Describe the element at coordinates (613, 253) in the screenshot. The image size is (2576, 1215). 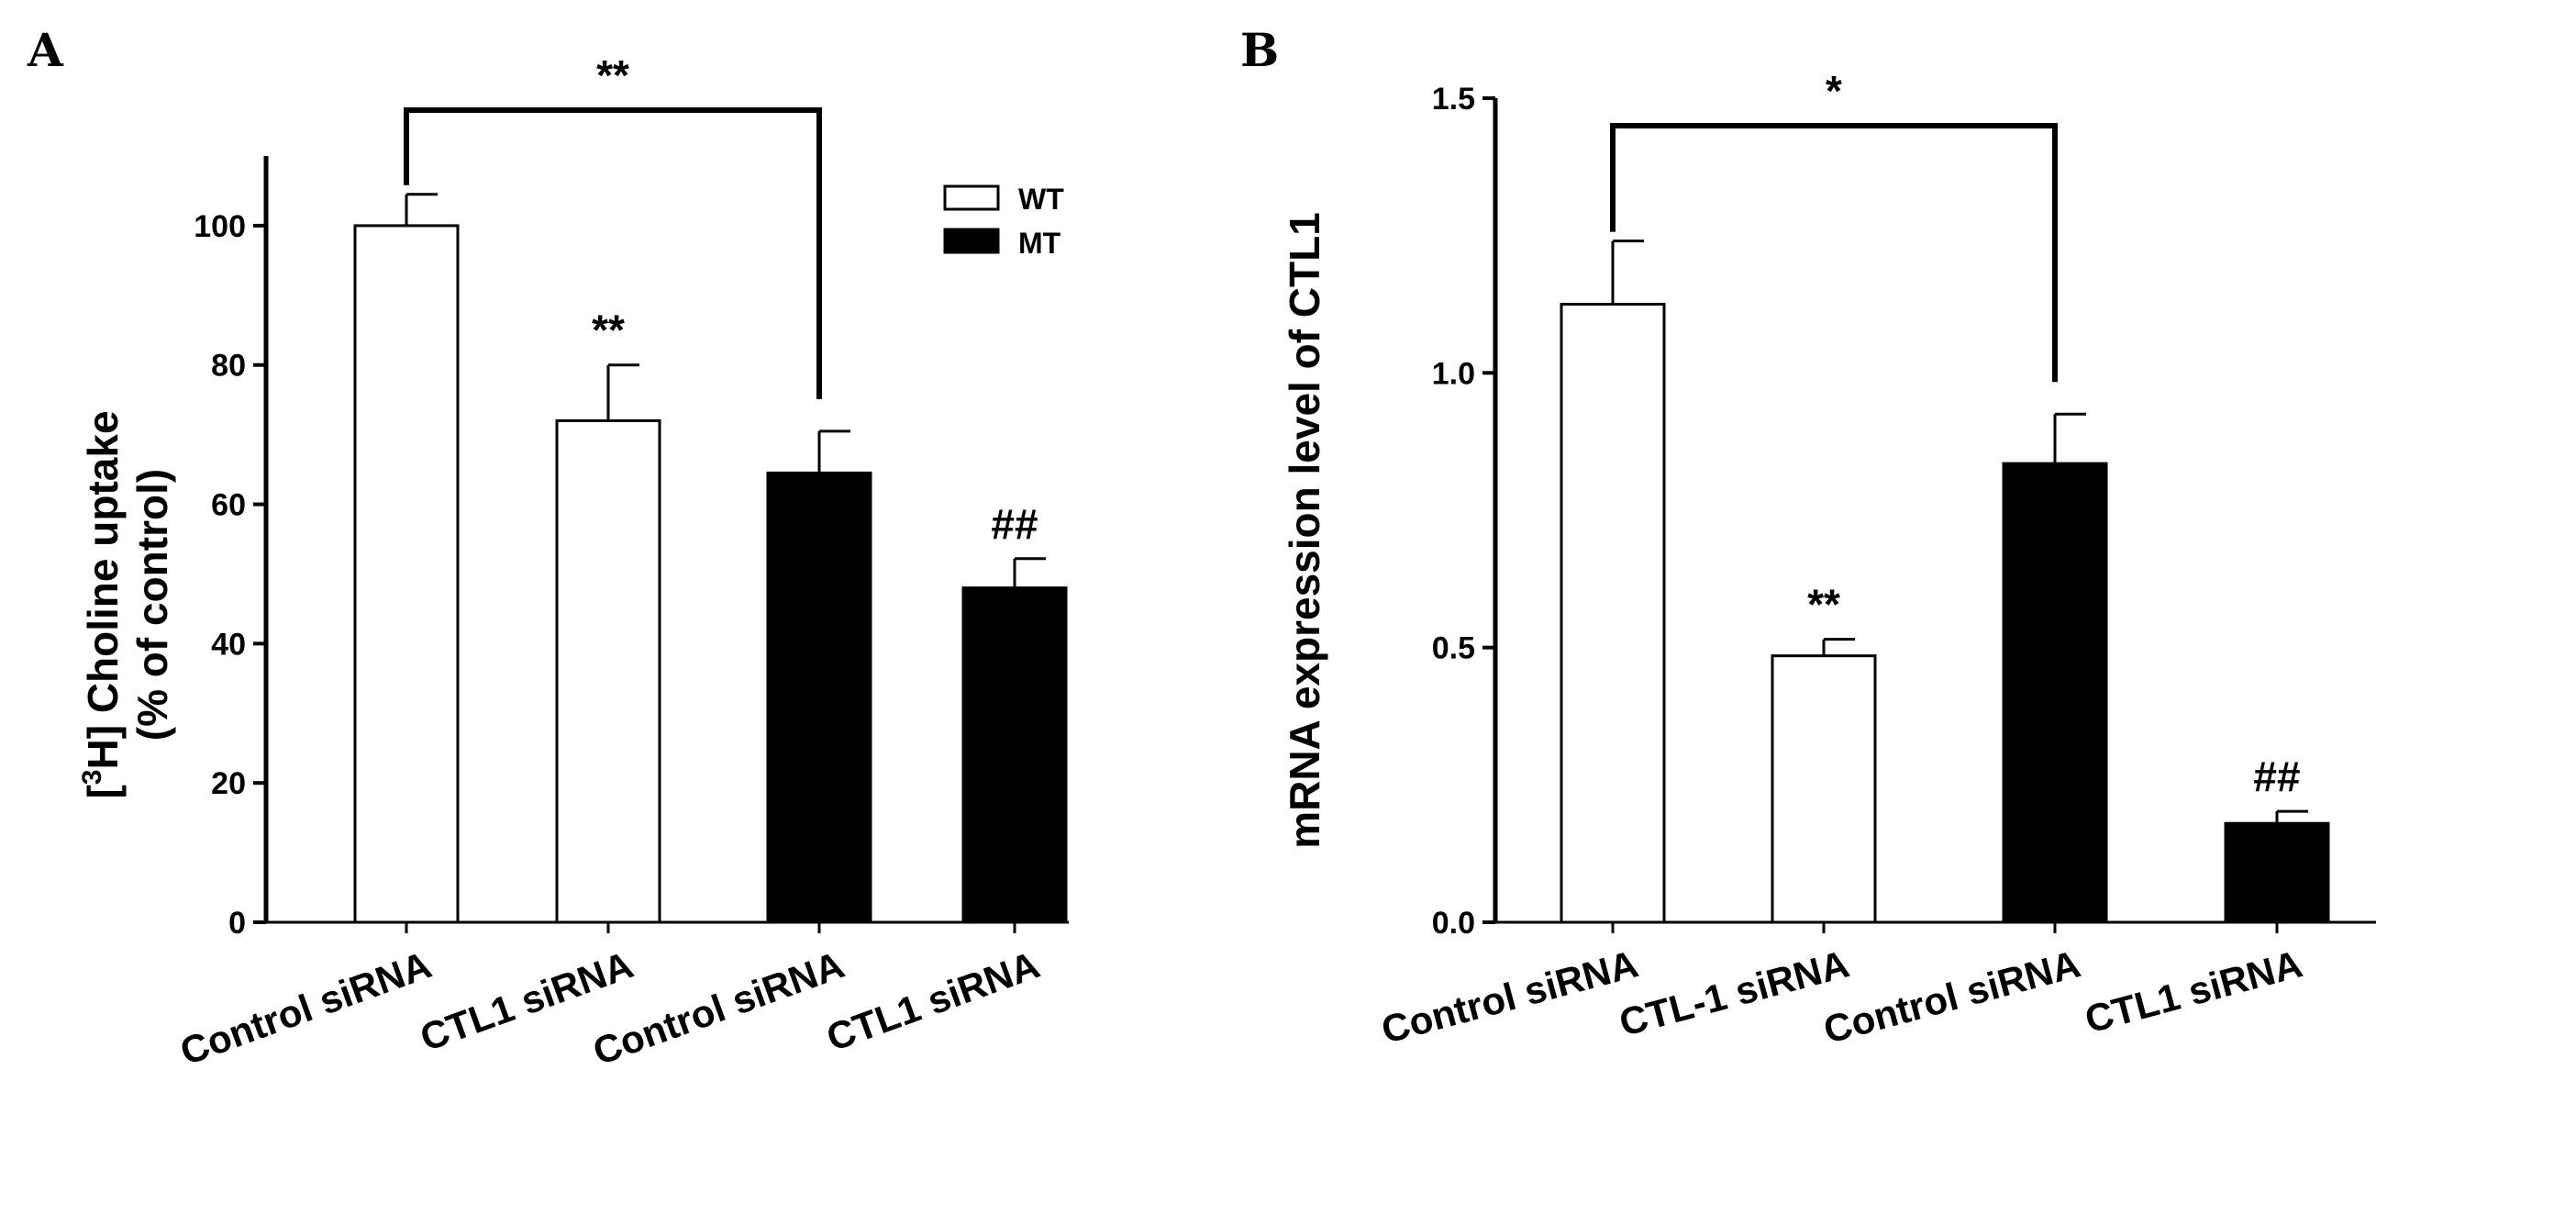
I see `panel-a-comparison-bracket` at that location.